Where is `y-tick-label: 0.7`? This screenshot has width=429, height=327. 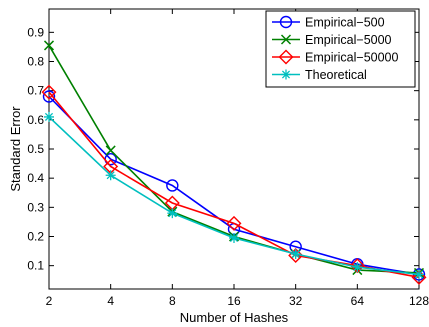
y-tick-label: 0.7 is located at coordinates (35, 91).